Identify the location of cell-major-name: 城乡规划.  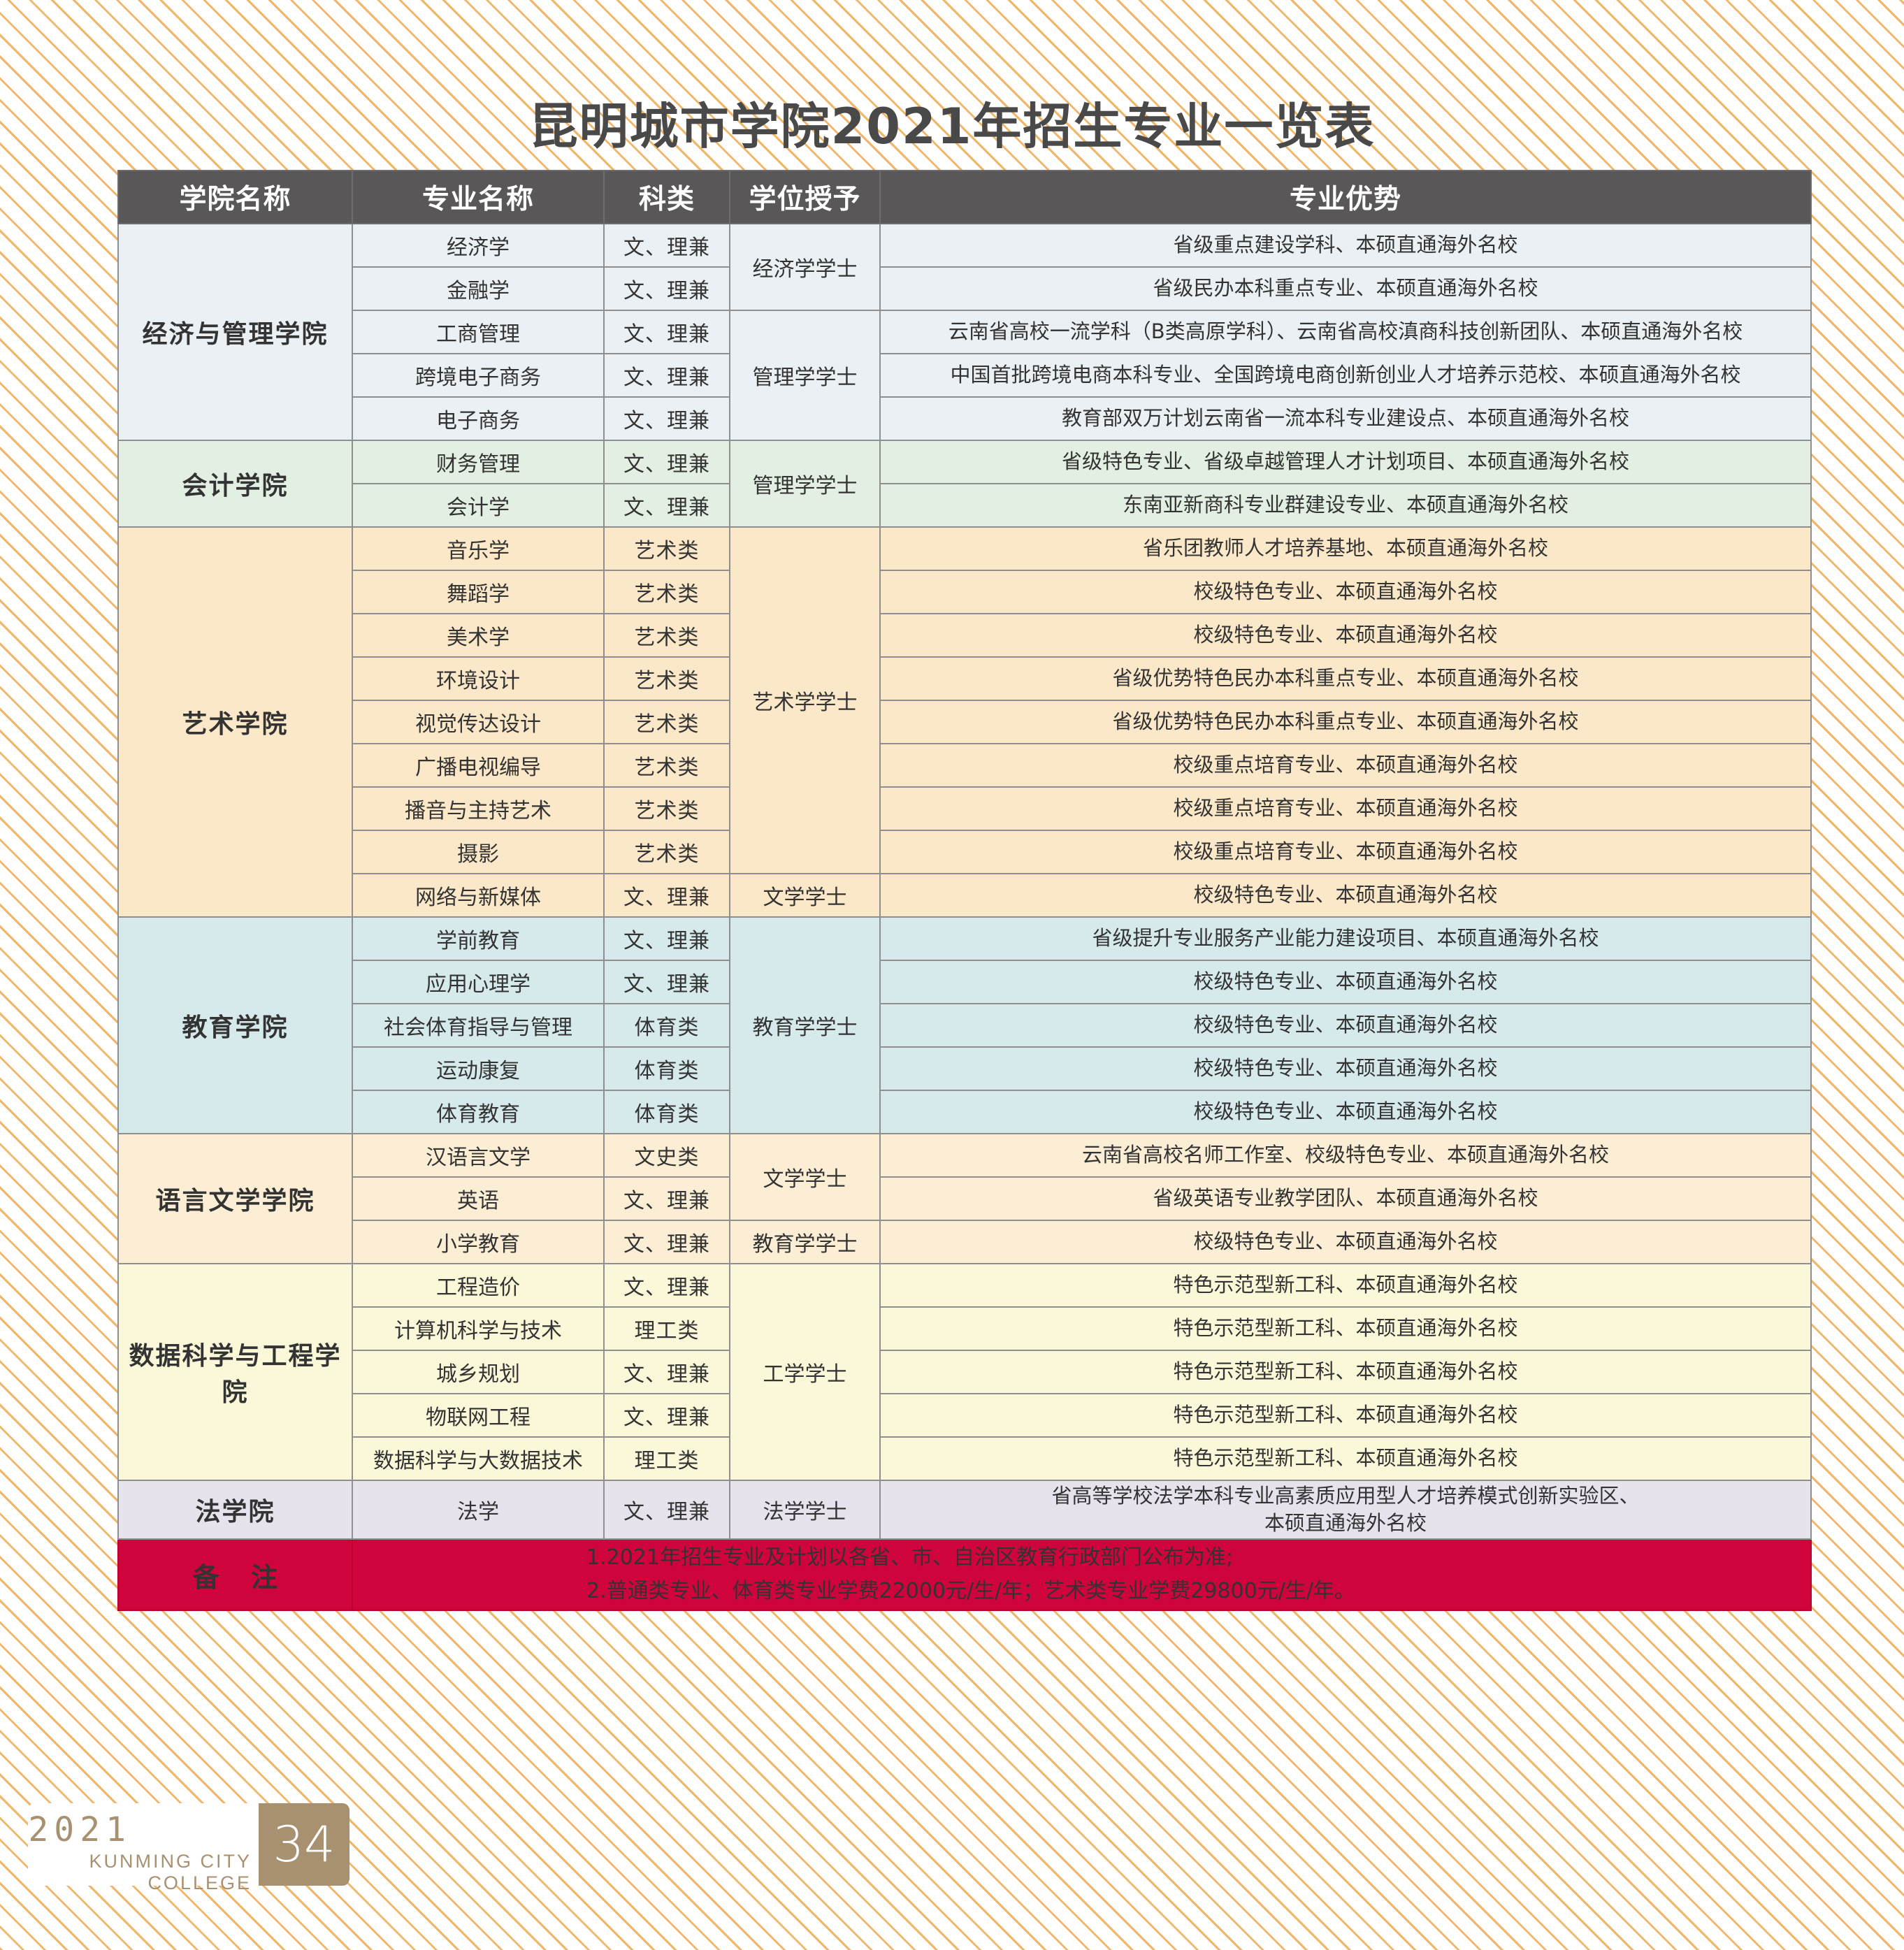
(478, 1372).